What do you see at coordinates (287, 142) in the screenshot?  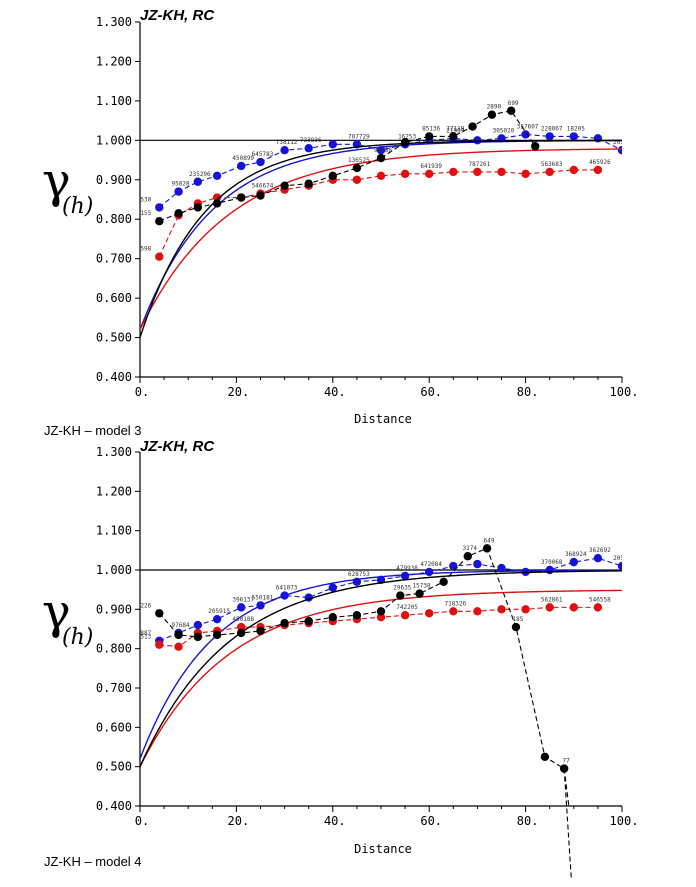 I see `point-pair-label: 738112` at bounding box center [287, 142].